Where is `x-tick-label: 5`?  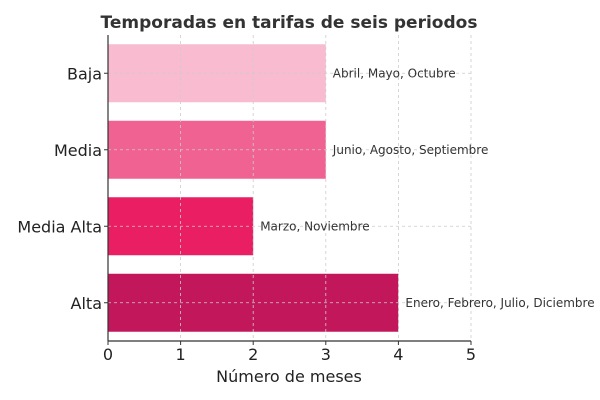
x-tick-label: 5 is located at coordinates (471, 354).